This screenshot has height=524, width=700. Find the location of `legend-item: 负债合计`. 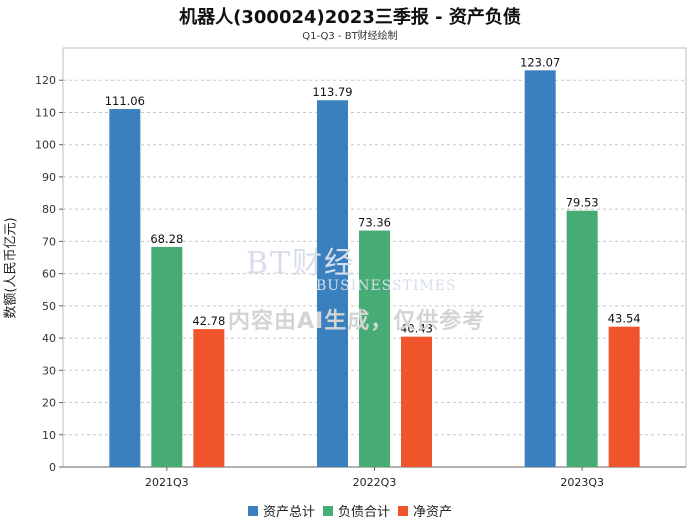

legend-item: 负债合计 is located at coordinates (356, 510).